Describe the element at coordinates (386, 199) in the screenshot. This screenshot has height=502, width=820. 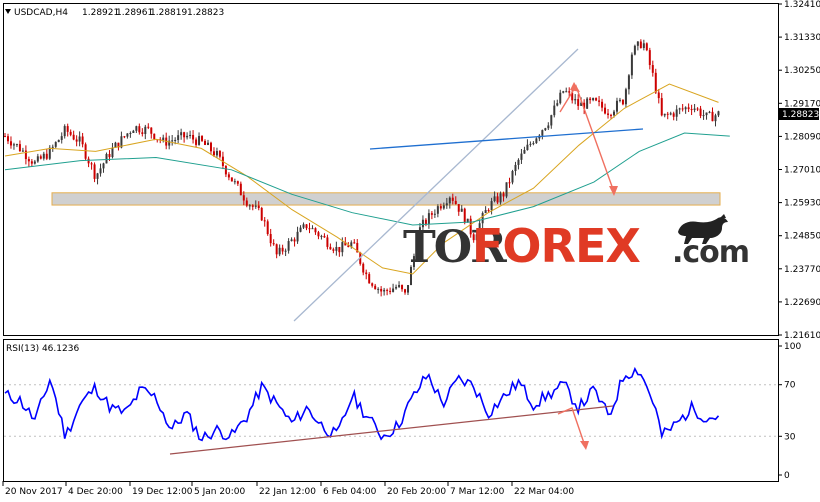
I see `support-zone` at that location.